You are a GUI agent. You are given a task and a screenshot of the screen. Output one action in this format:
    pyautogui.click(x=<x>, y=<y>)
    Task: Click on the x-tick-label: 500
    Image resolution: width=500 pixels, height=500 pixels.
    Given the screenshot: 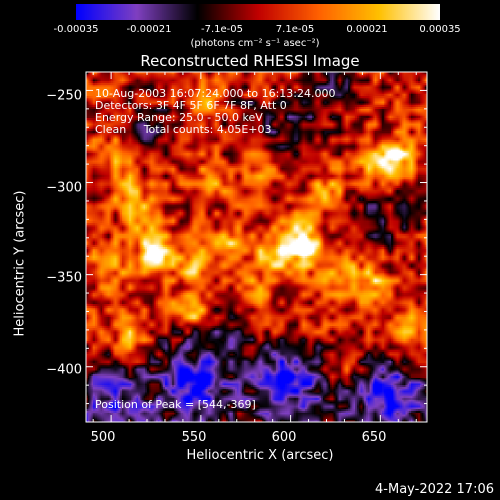 What is the action you would take?
    pyautogui.click(x=103, y=437)
    